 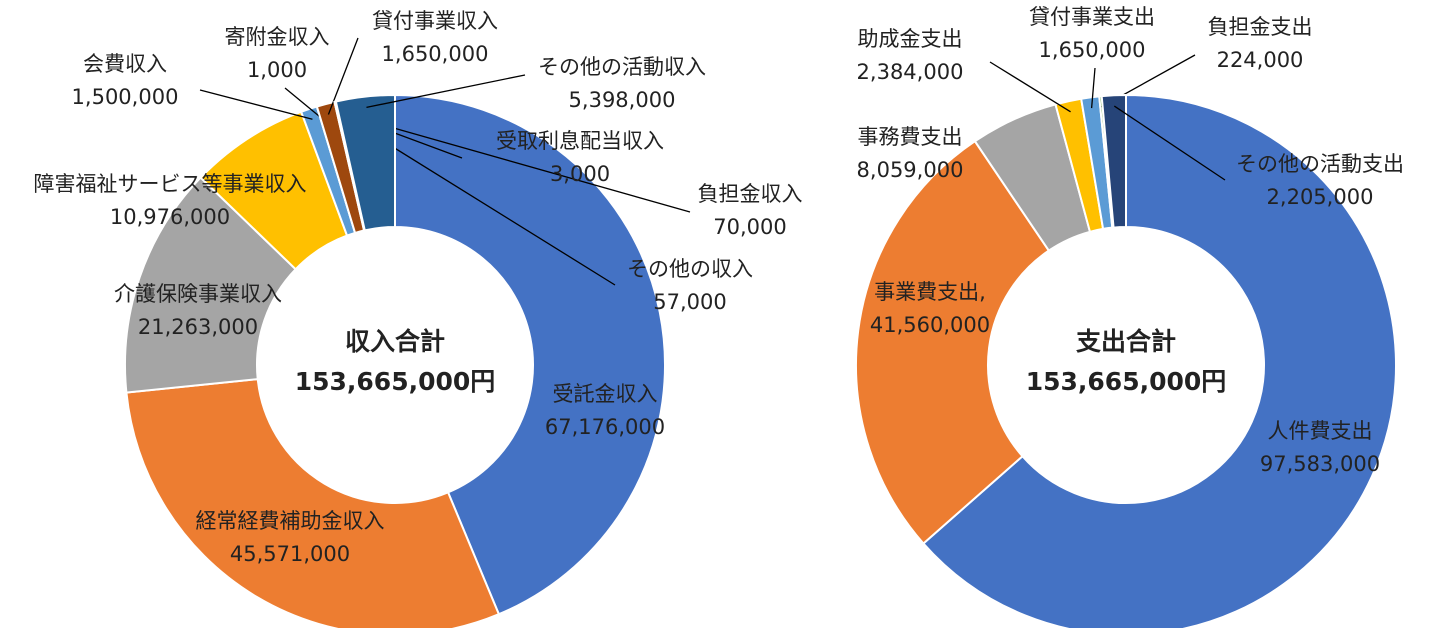 What do you see at coordinates (622, 67) in the screenshot?
I see `category-label: その他の活動収入` at bounding box center [622, 67].